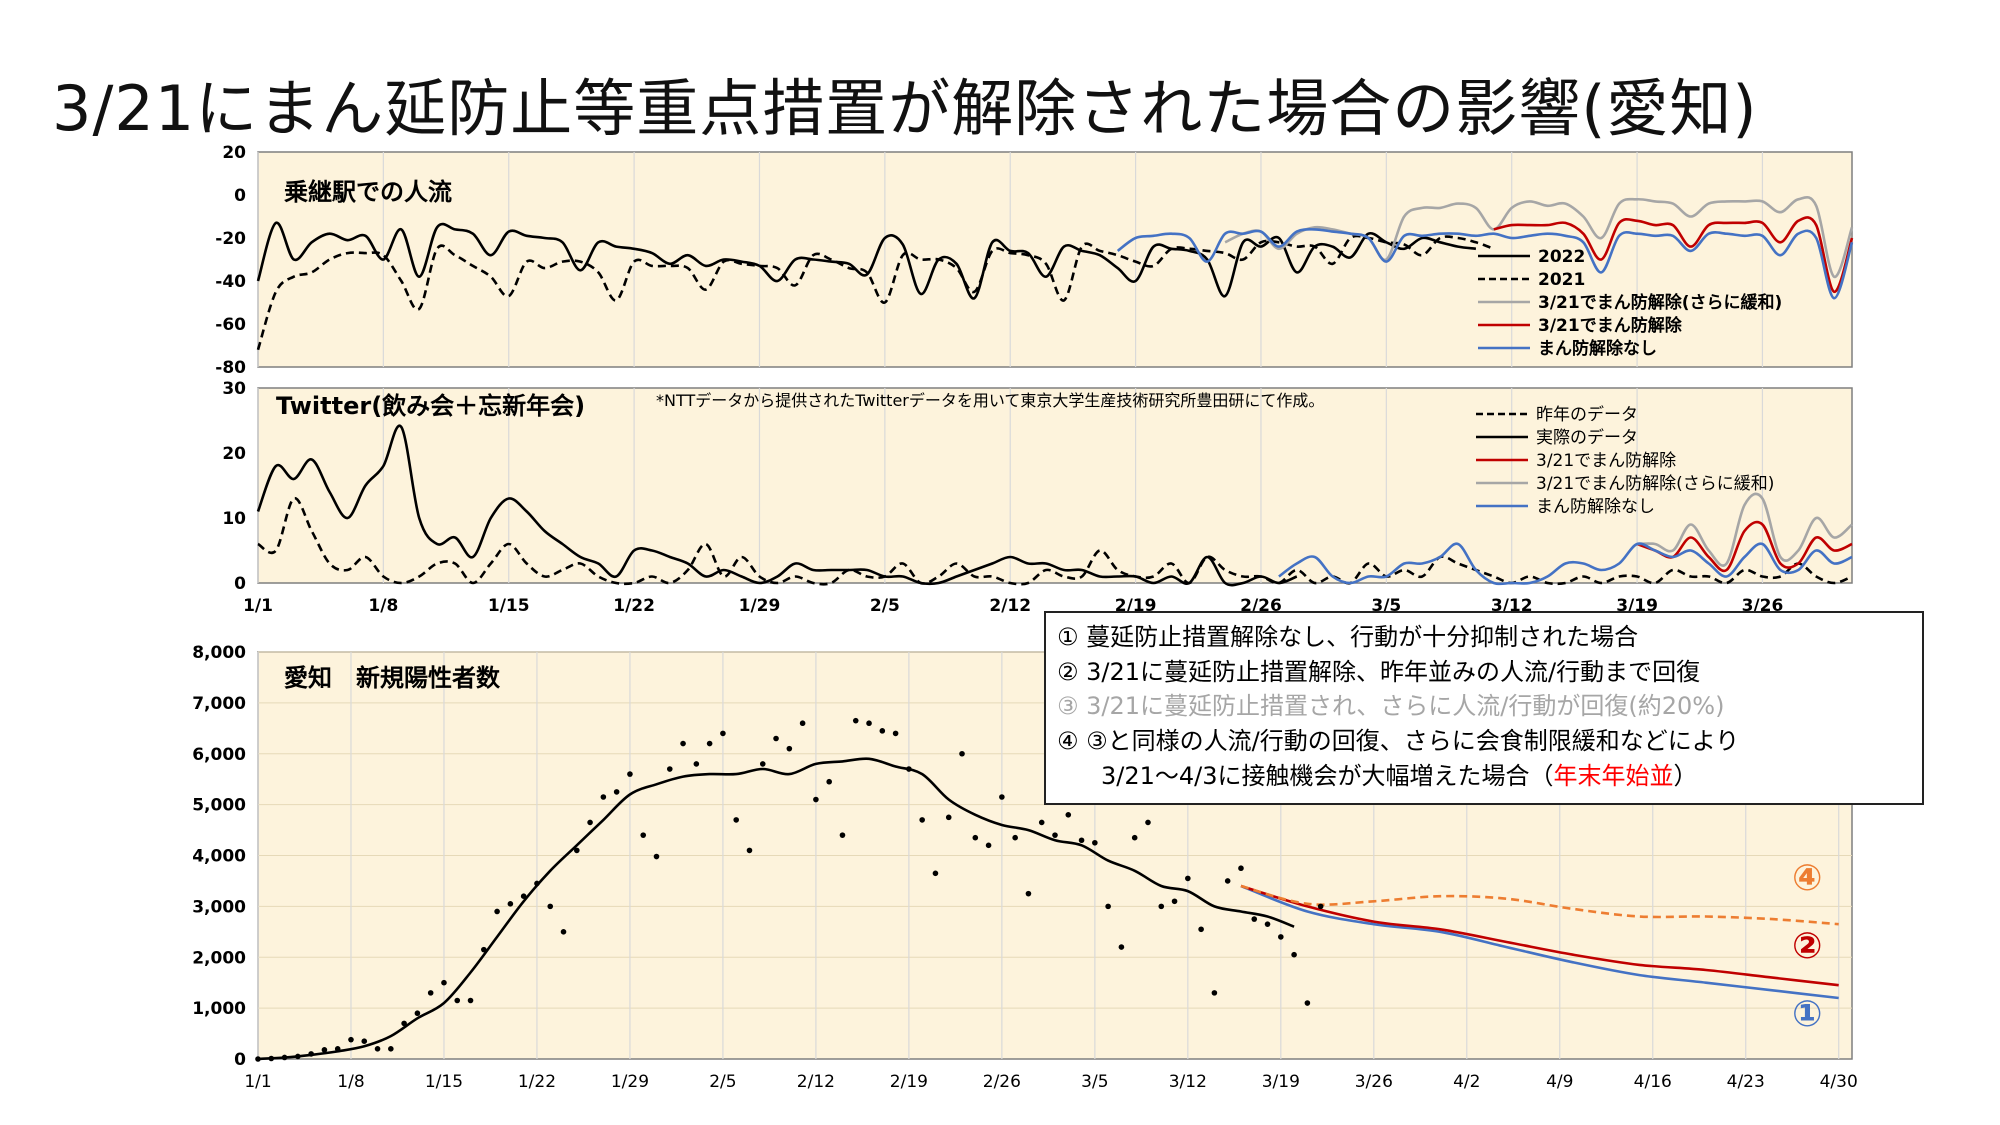  Describe the element at coordinates (219, 653) in the screenshot. I see `y-tick-label: 8,000` at that location.